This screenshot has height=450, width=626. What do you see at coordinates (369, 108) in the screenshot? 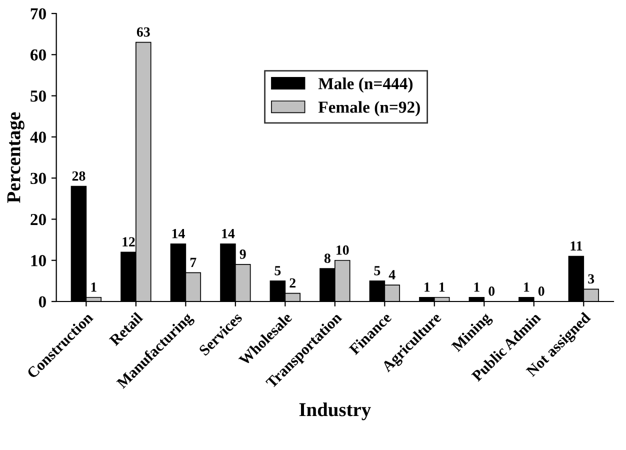
I see `legend-label: Female (n=92)` at bounding box center [369, 108].